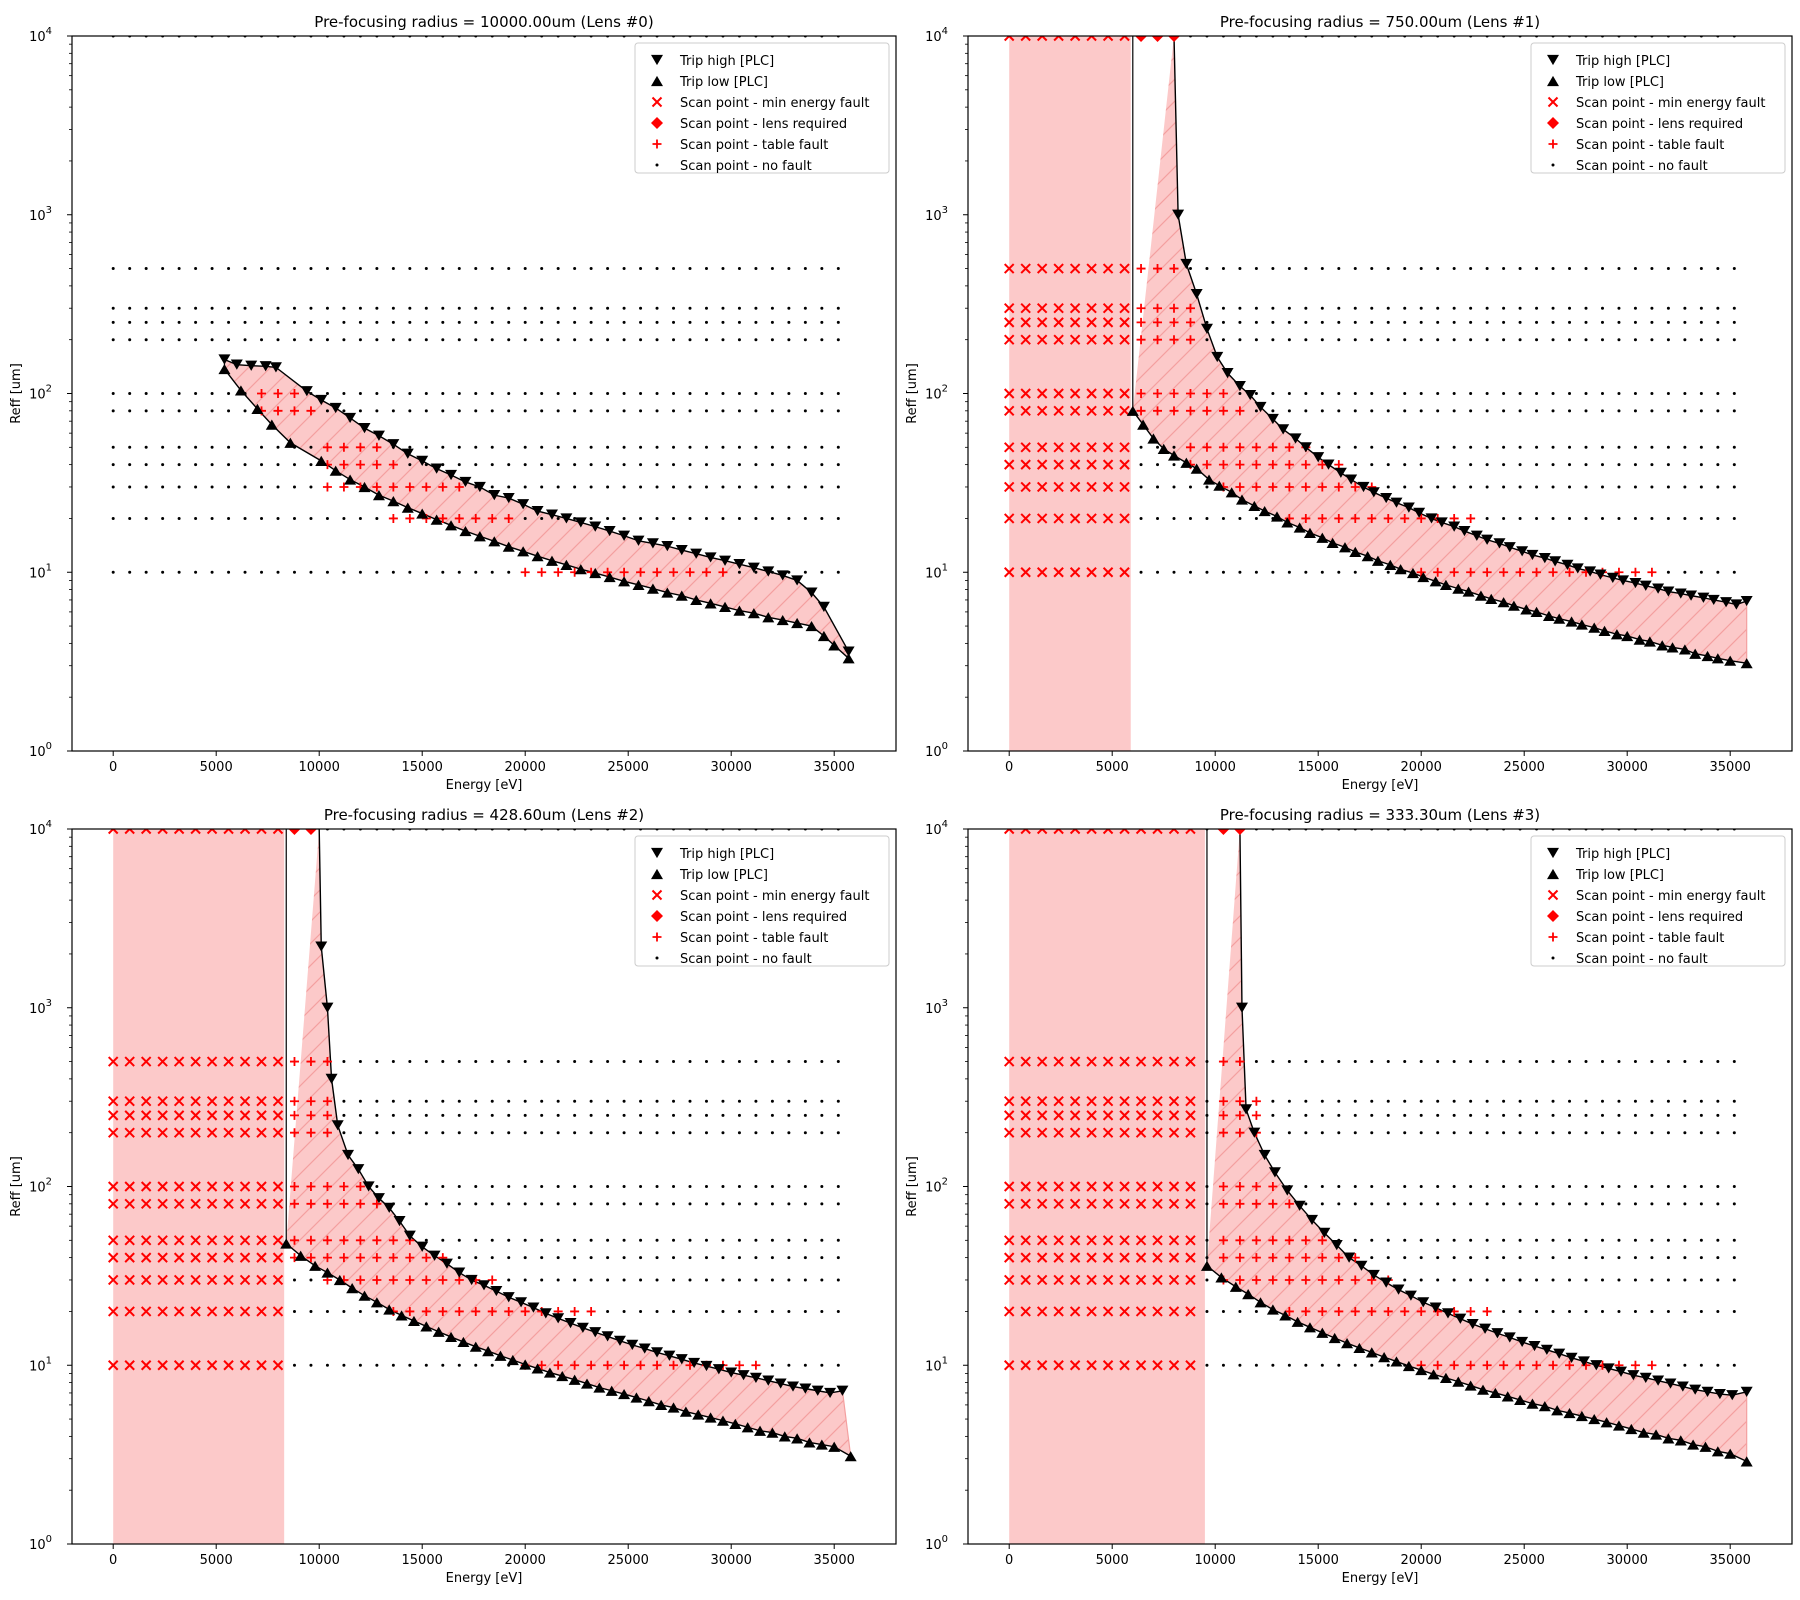 The width and height of the screenshot is (1800, 1600). What do you see at coordinates (936, 1186) in the screenshot?
I see `y-tick-label: 102` at bounding box center [936, 1186].